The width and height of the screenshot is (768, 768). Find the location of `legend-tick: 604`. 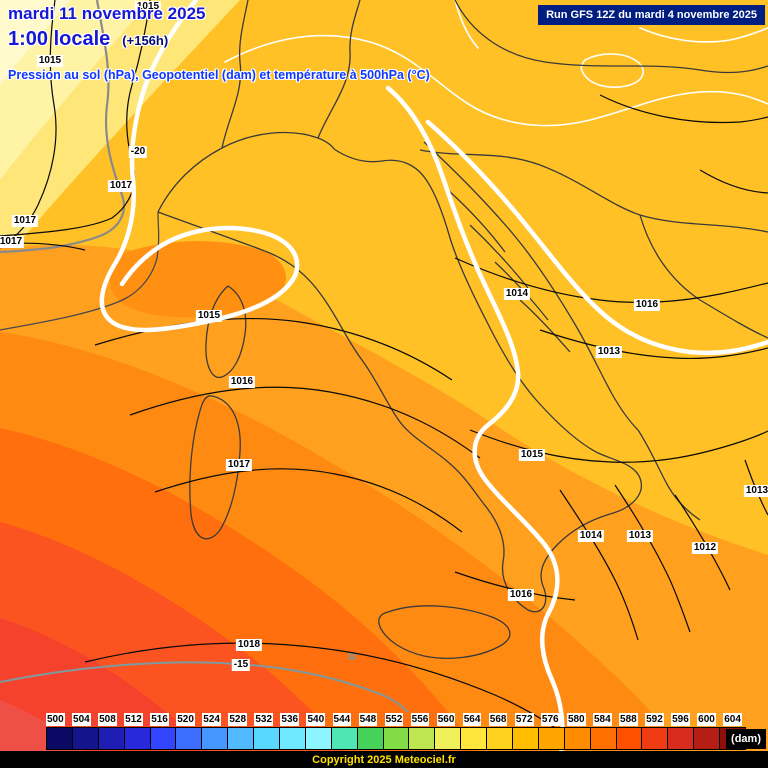

legend-tick: 604 is located at coordinates (732, 719).